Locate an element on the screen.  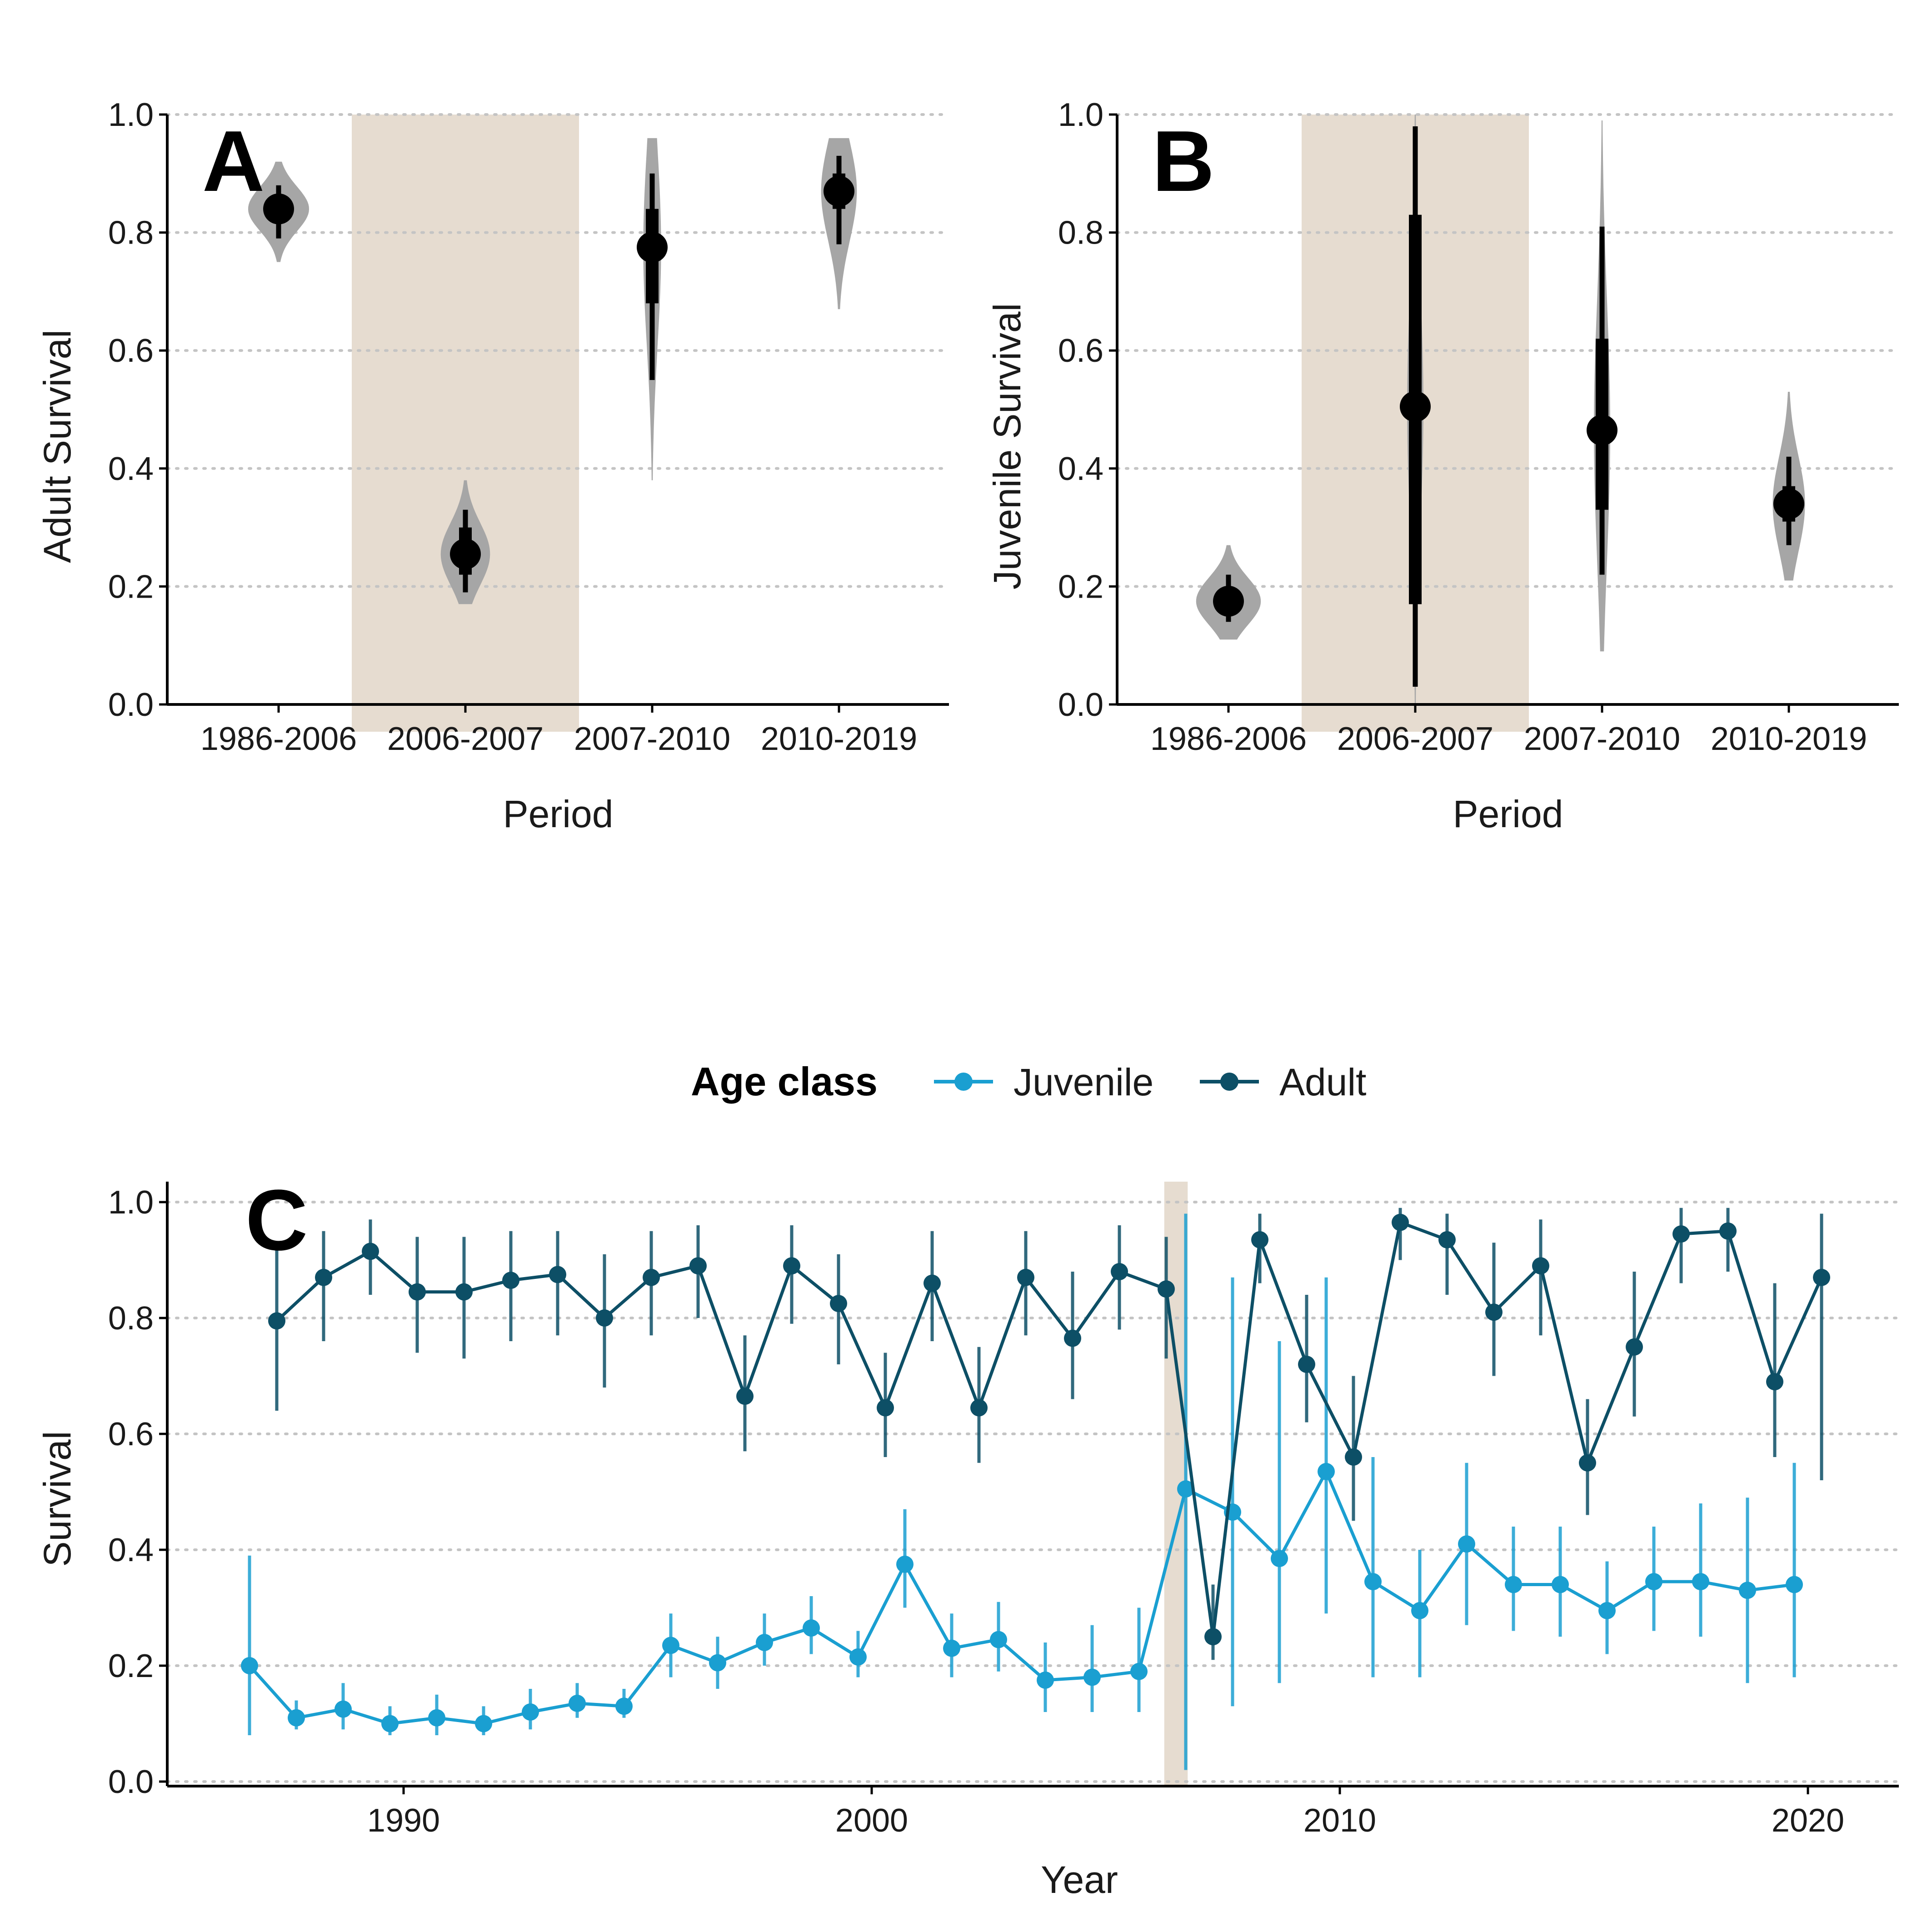
panel-a-y-title: Adult Survival is located at coordinates (57, 446).